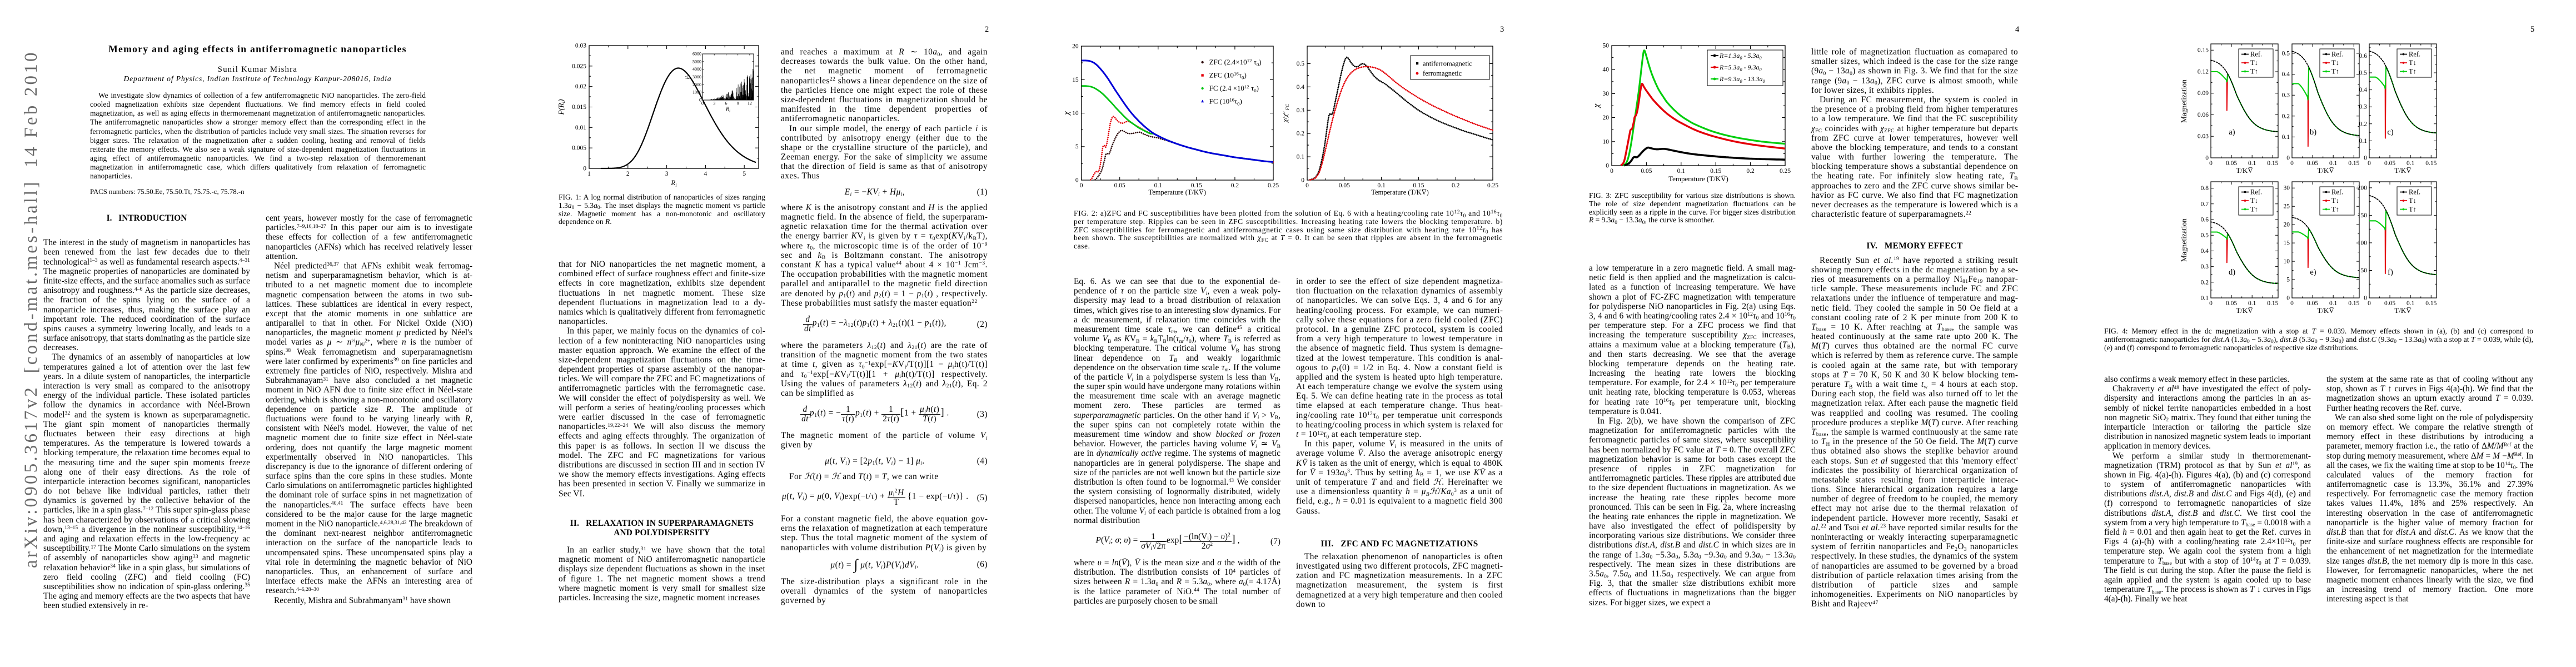 This screenshot has width=2576, height=667. What do you see at coordinates (726, 103) in the screenshot?
I see `svg-text: 6` at bounding box center [726, 103].